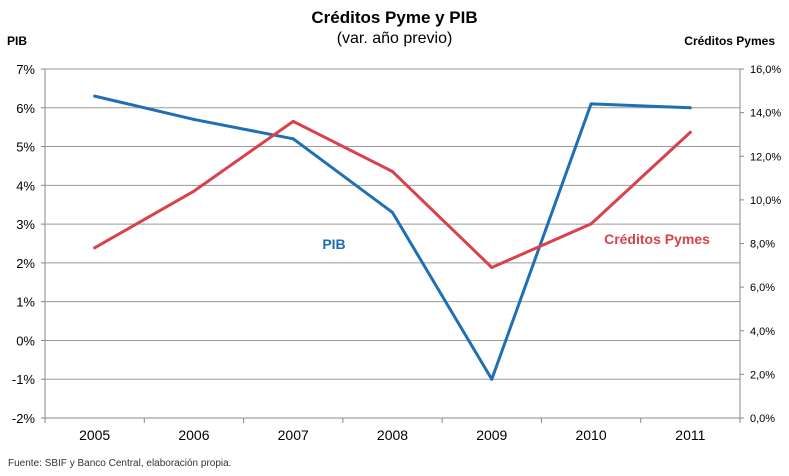 Image resolution: width=789 pixels, height=476 pixels. I want to click on x-tick-label: 2008, so click(392, 435).